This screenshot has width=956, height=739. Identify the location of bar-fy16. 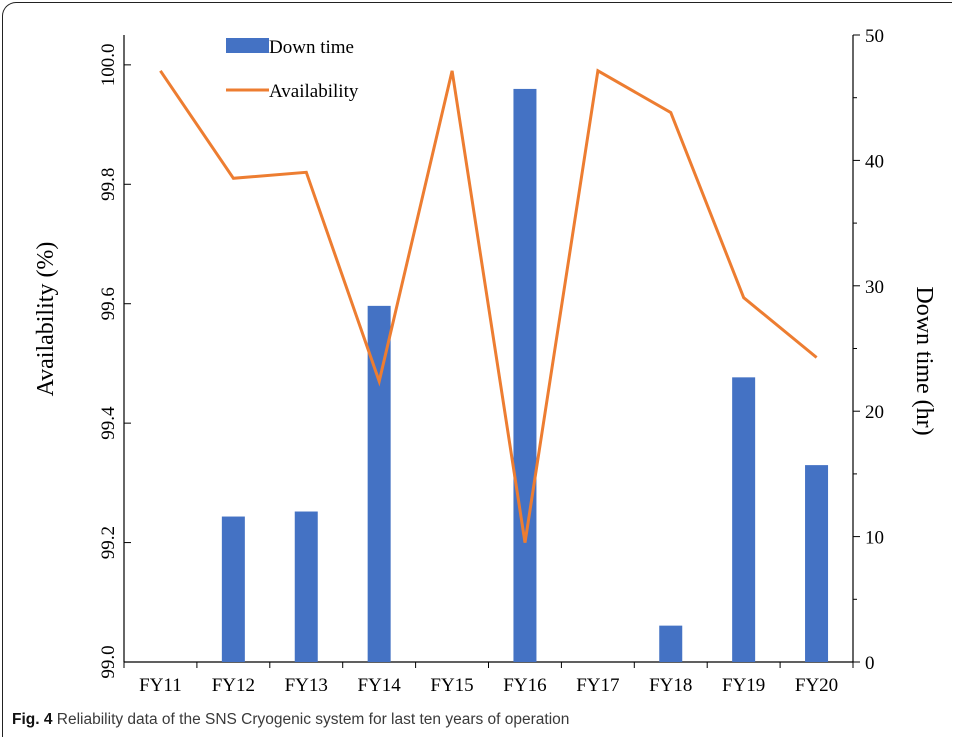
(525, 375).